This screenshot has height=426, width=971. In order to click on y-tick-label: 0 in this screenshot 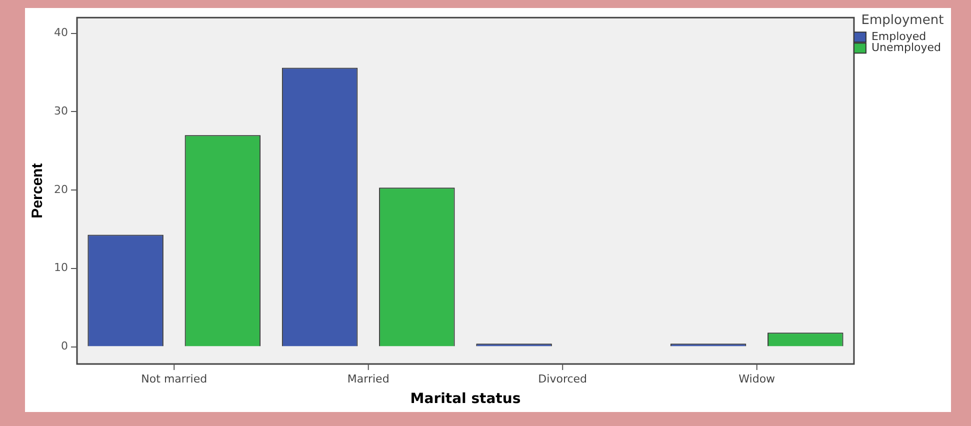, I will do `click(64, 346)`.